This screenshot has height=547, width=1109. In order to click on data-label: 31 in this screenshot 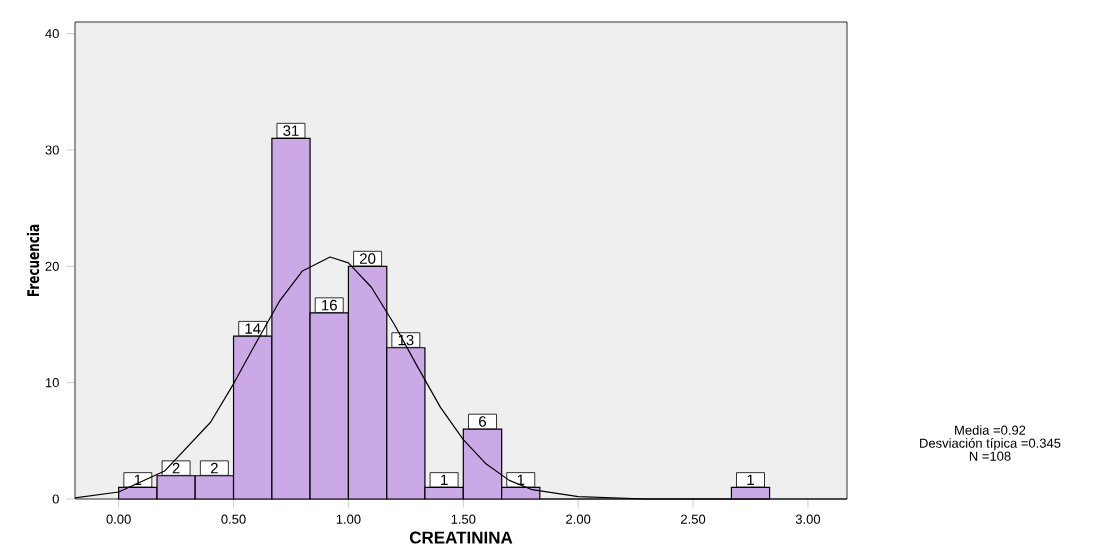, I will do `click(291, 130)`.